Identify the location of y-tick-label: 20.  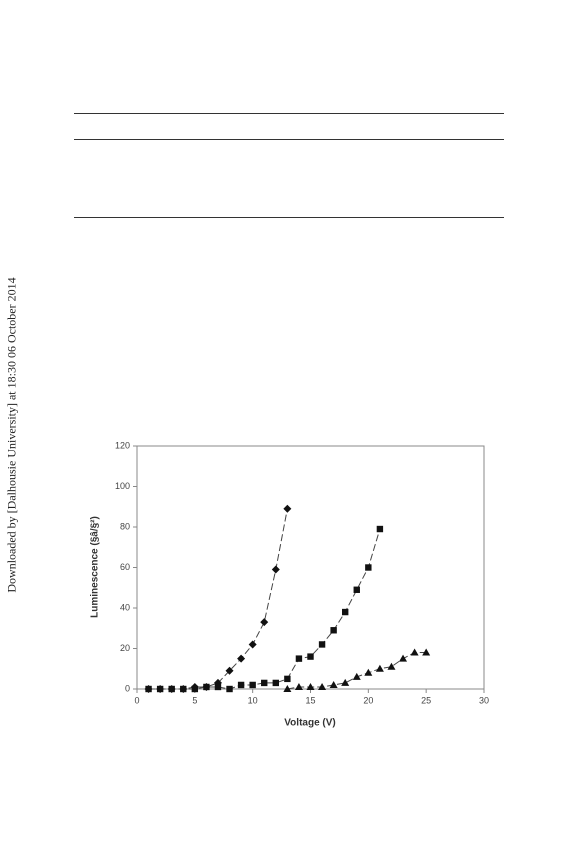
(125, 648).